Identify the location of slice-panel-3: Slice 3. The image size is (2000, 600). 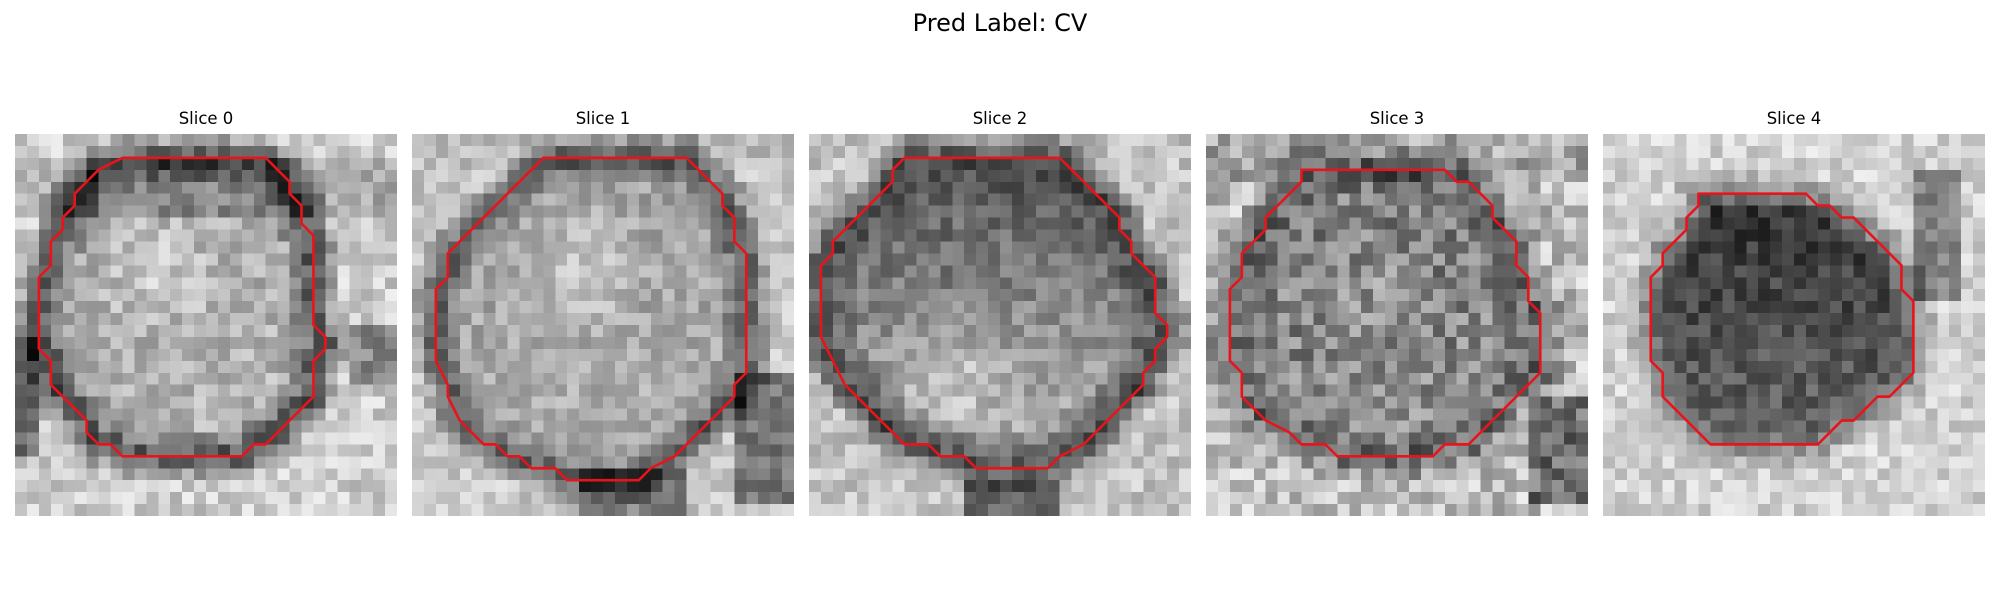
(1397, 314).